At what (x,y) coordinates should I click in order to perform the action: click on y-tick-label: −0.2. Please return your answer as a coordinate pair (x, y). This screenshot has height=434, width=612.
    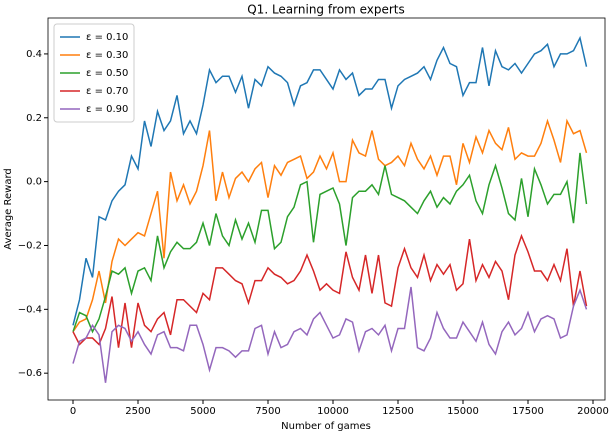
    Looking at the image, I should click on (30, 245).